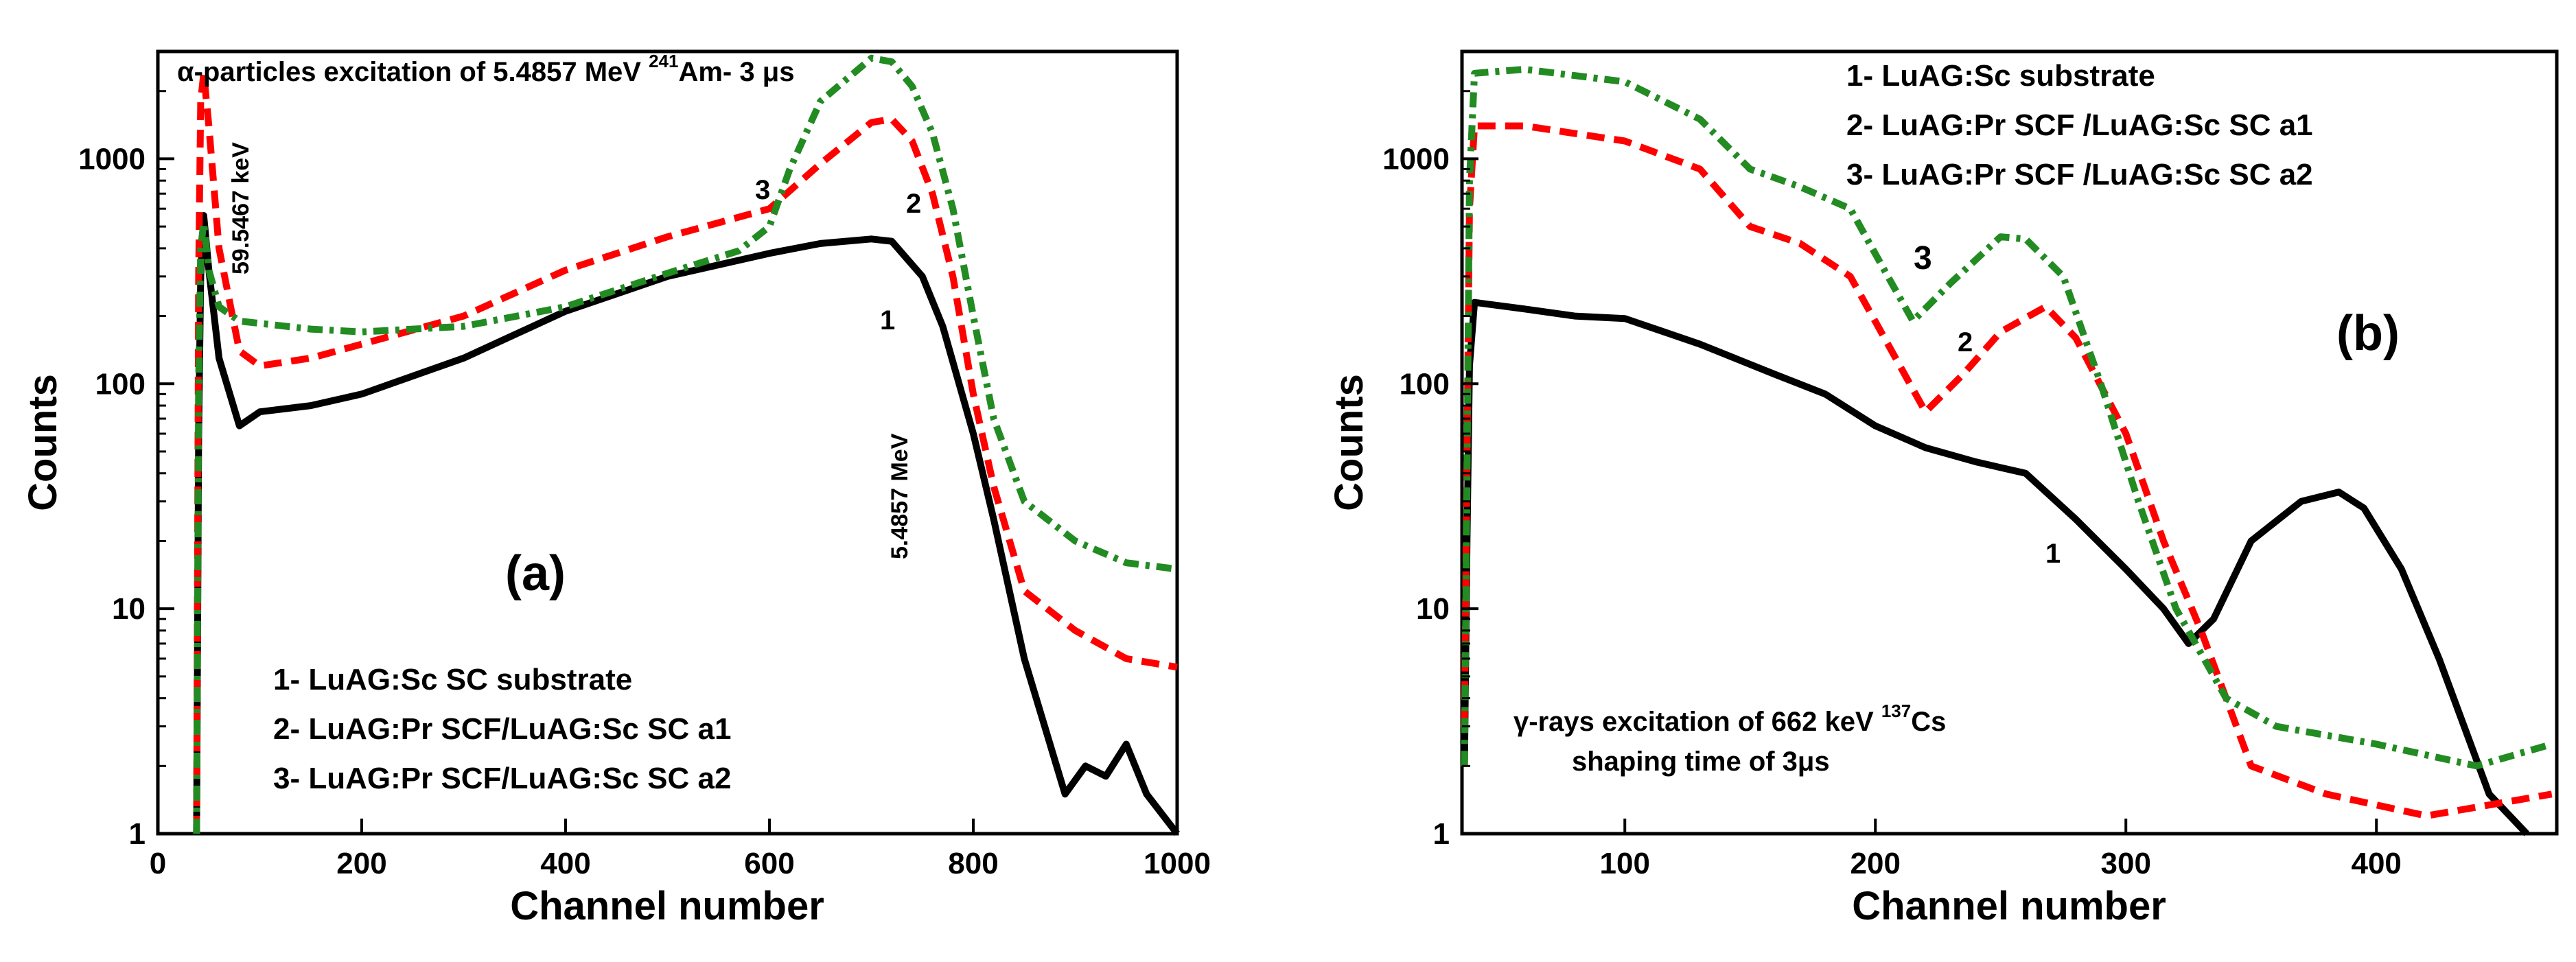 This screenshot has height=962, width=2576. I want to click on x-tick-label: 0, so click(158, 864).